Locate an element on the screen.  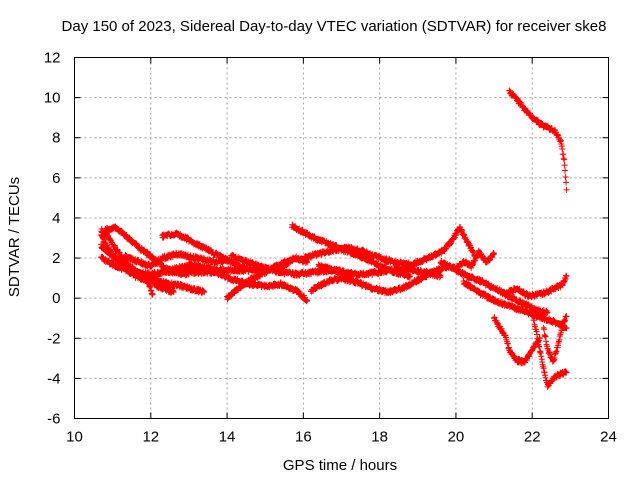
y-tick-label: -2 is located at coordinates (53, 338).